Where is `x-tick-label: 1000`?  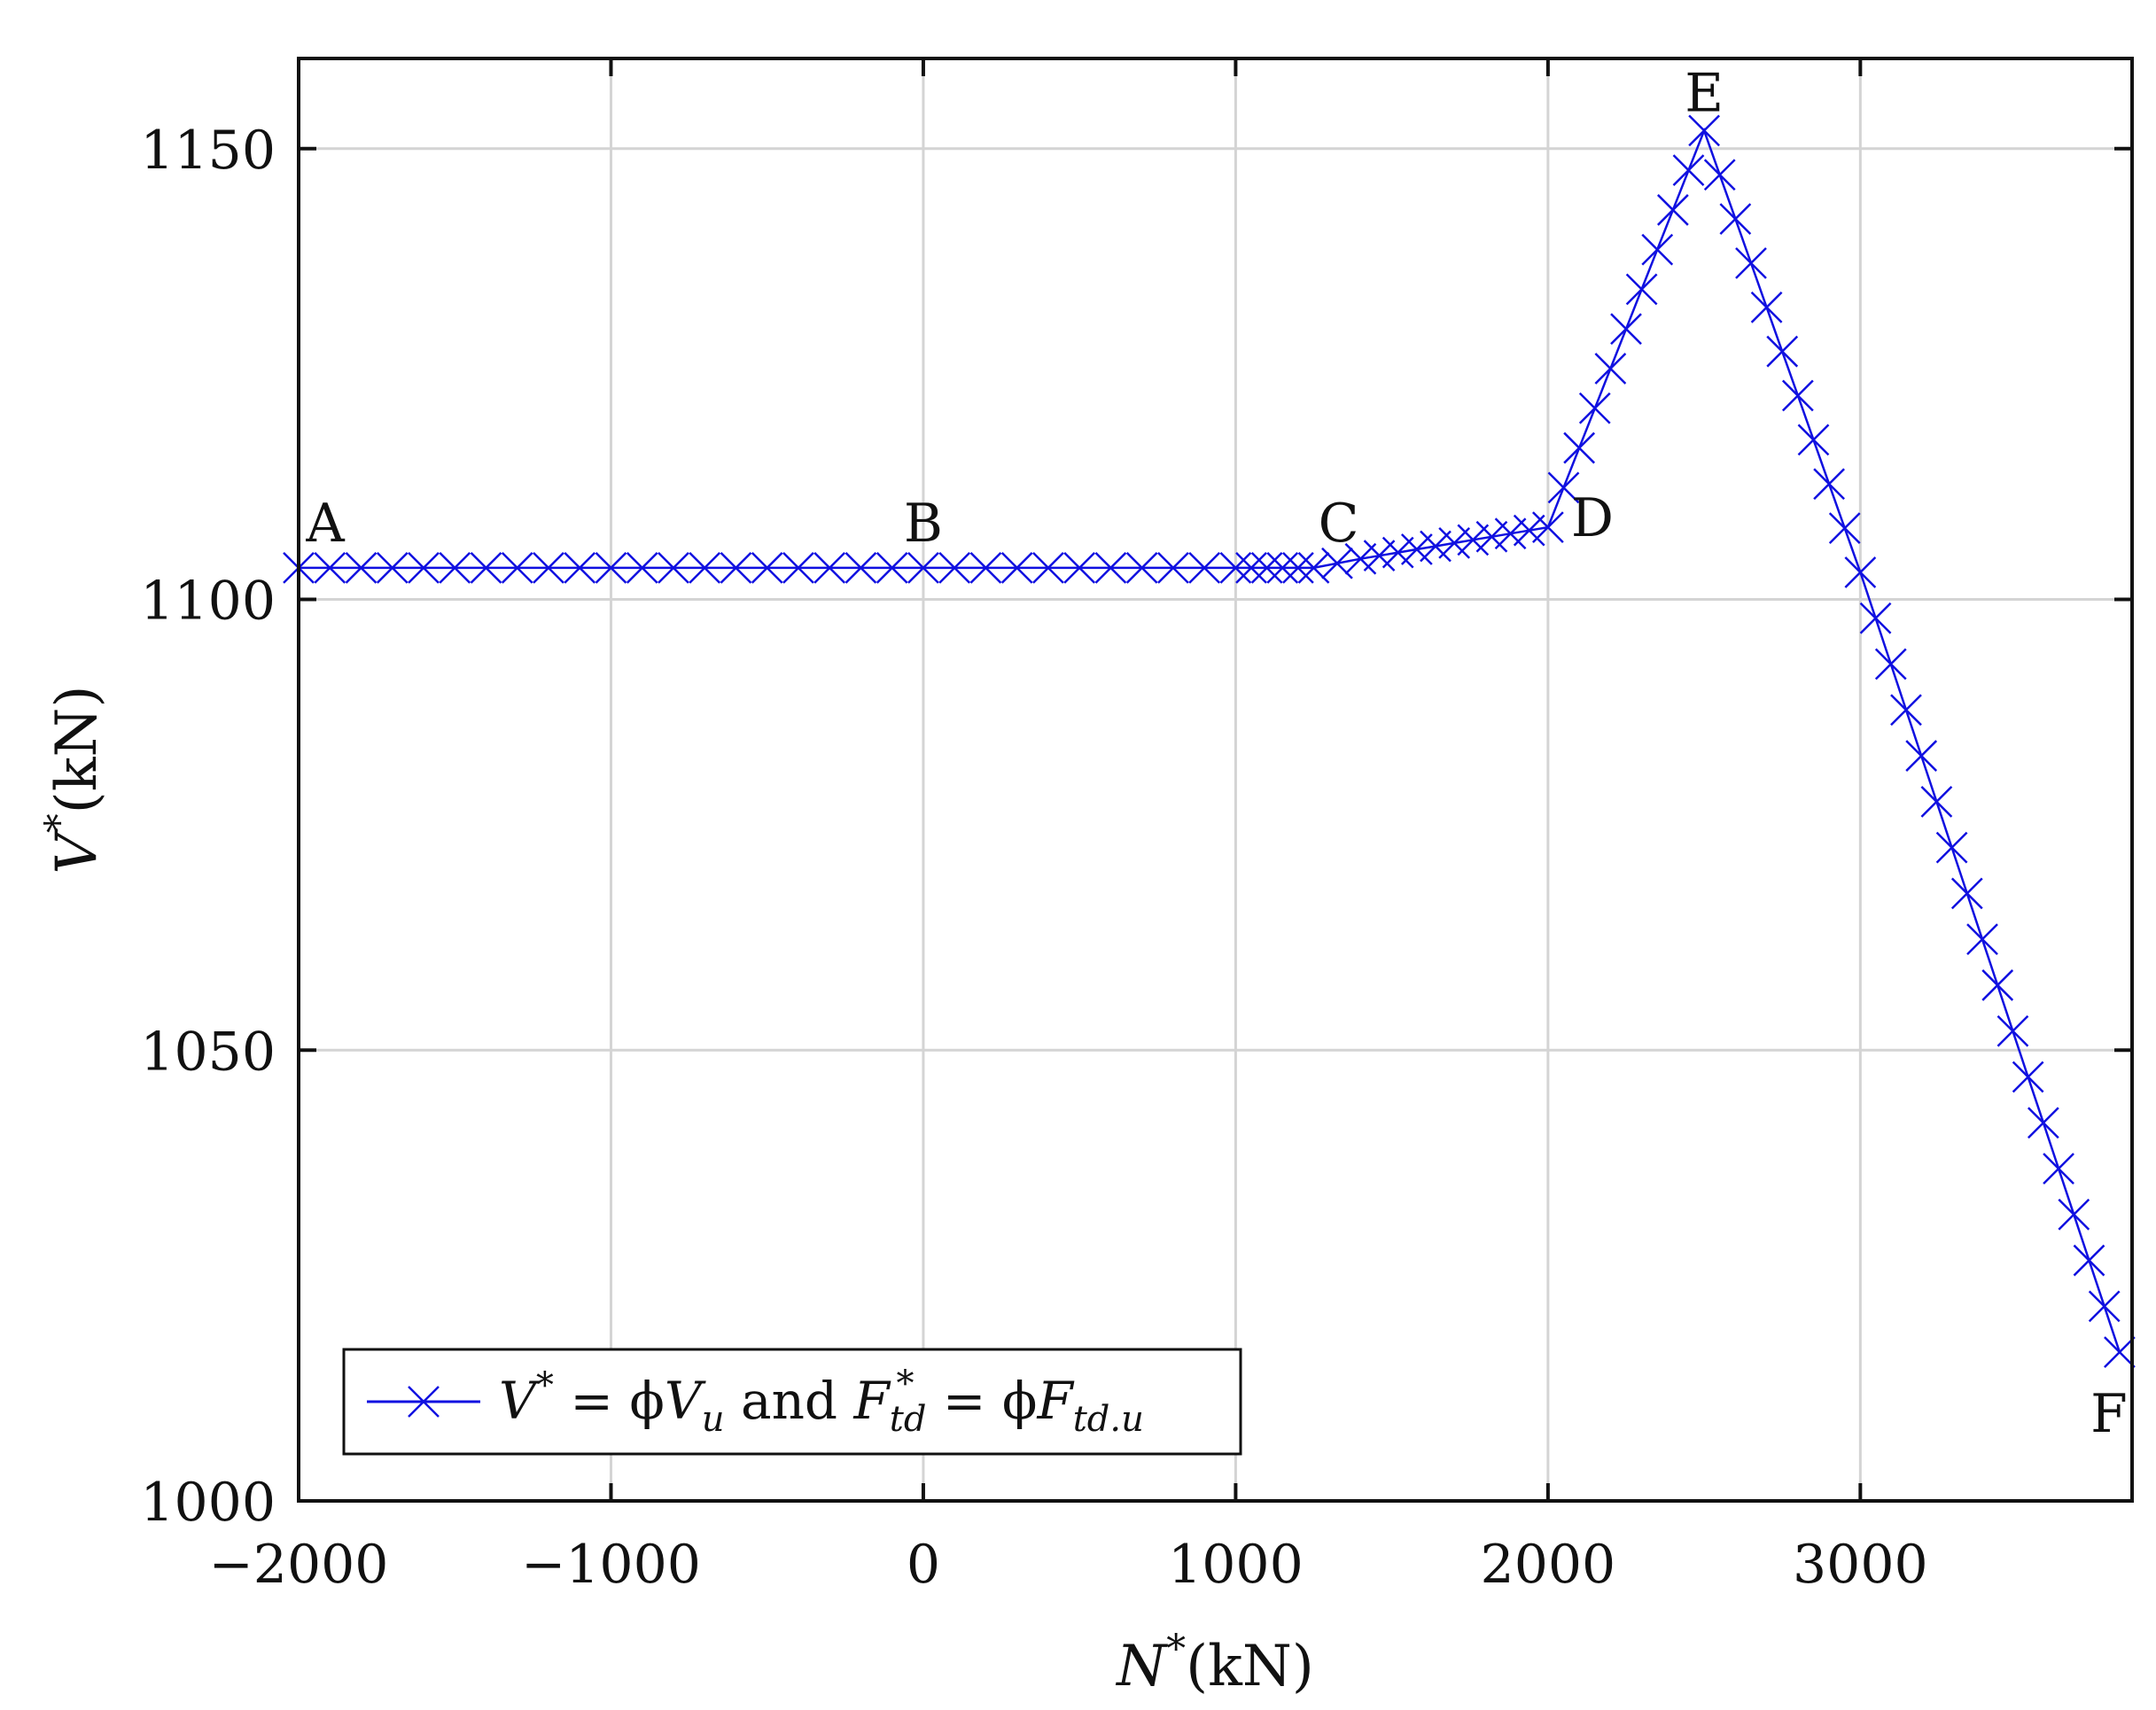 x-tick-label: 1000 is located at coordinates (1236, 1565).